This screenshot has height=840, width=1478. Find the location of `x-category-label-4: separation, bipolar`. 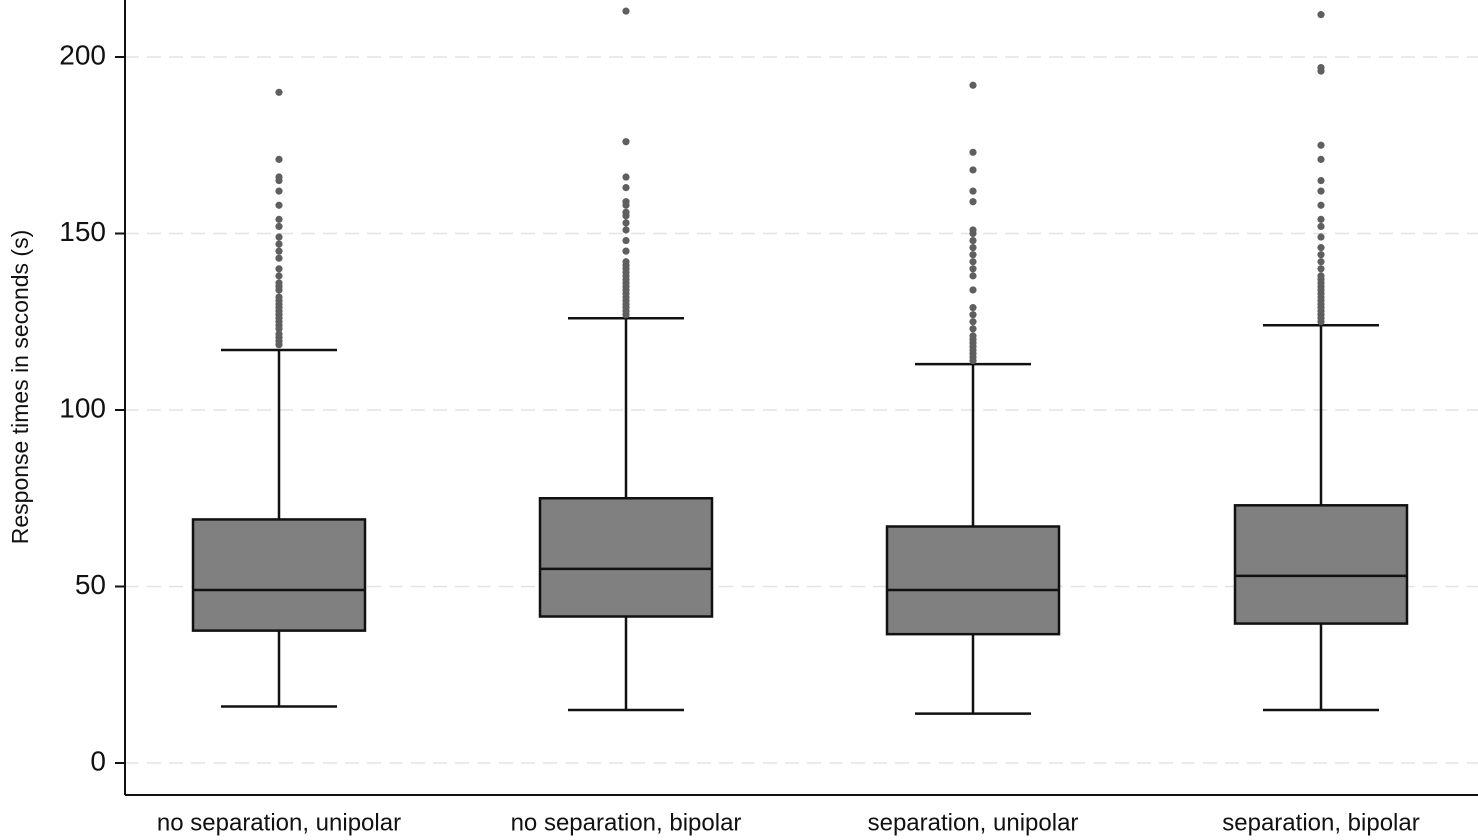

x-category-label-4: separation, bipolar is located at coordinates (1320, 822).